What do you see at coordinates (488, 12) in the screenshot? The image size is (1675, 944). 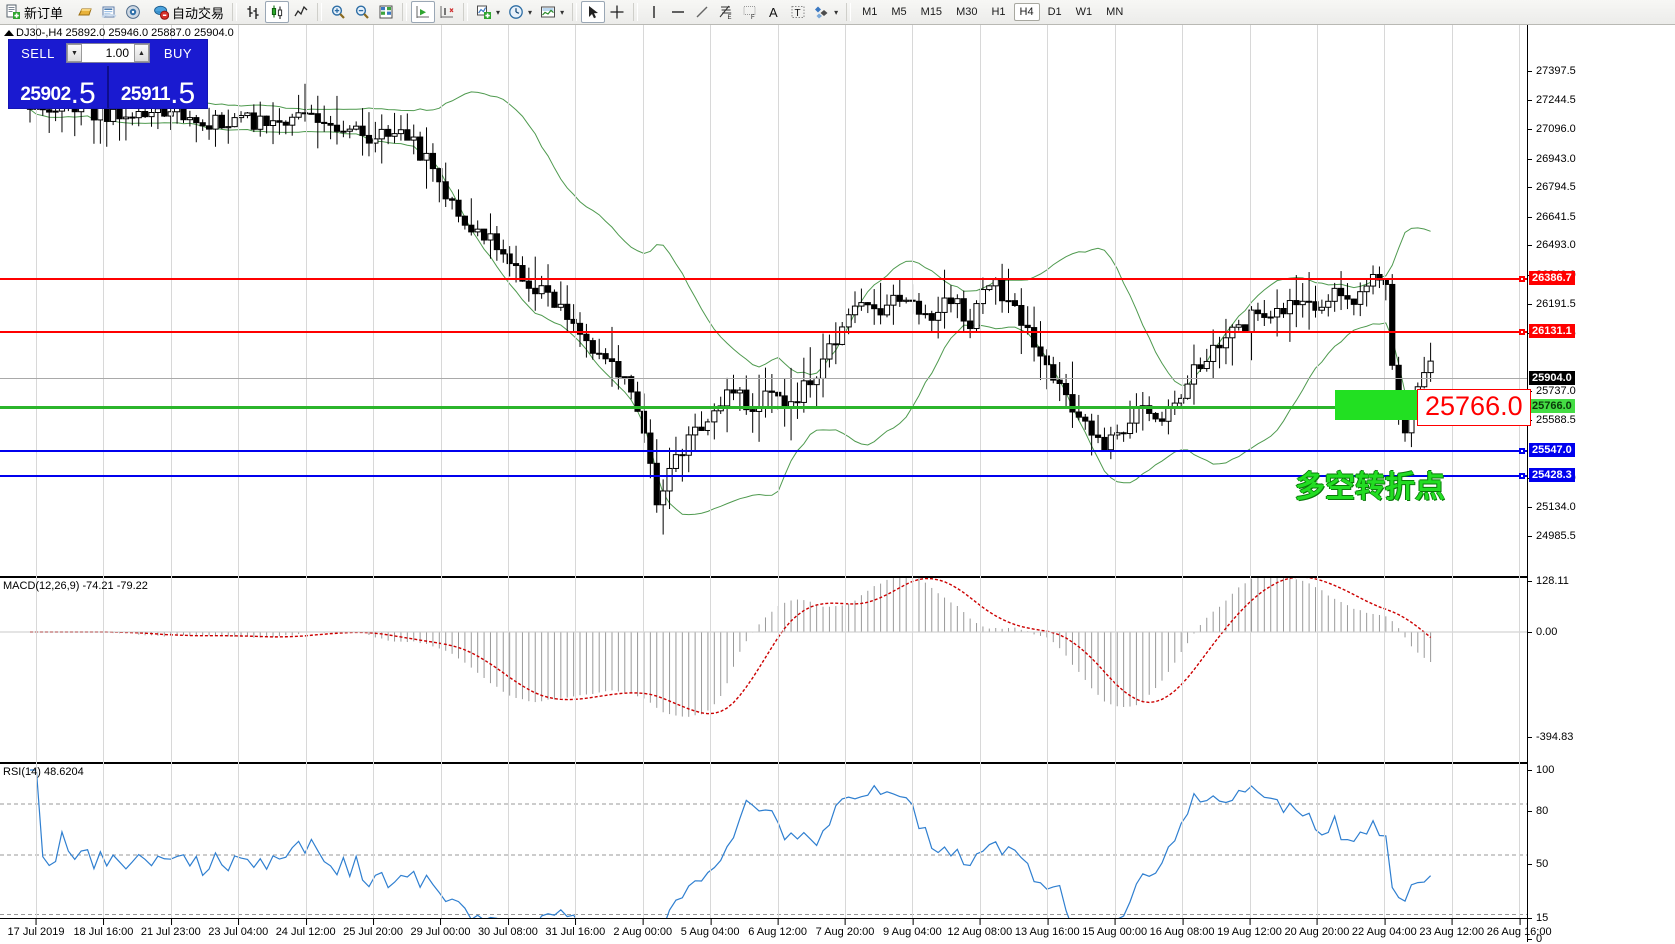 I see `indicators-button: ▾` at bounding box center [488, 12].